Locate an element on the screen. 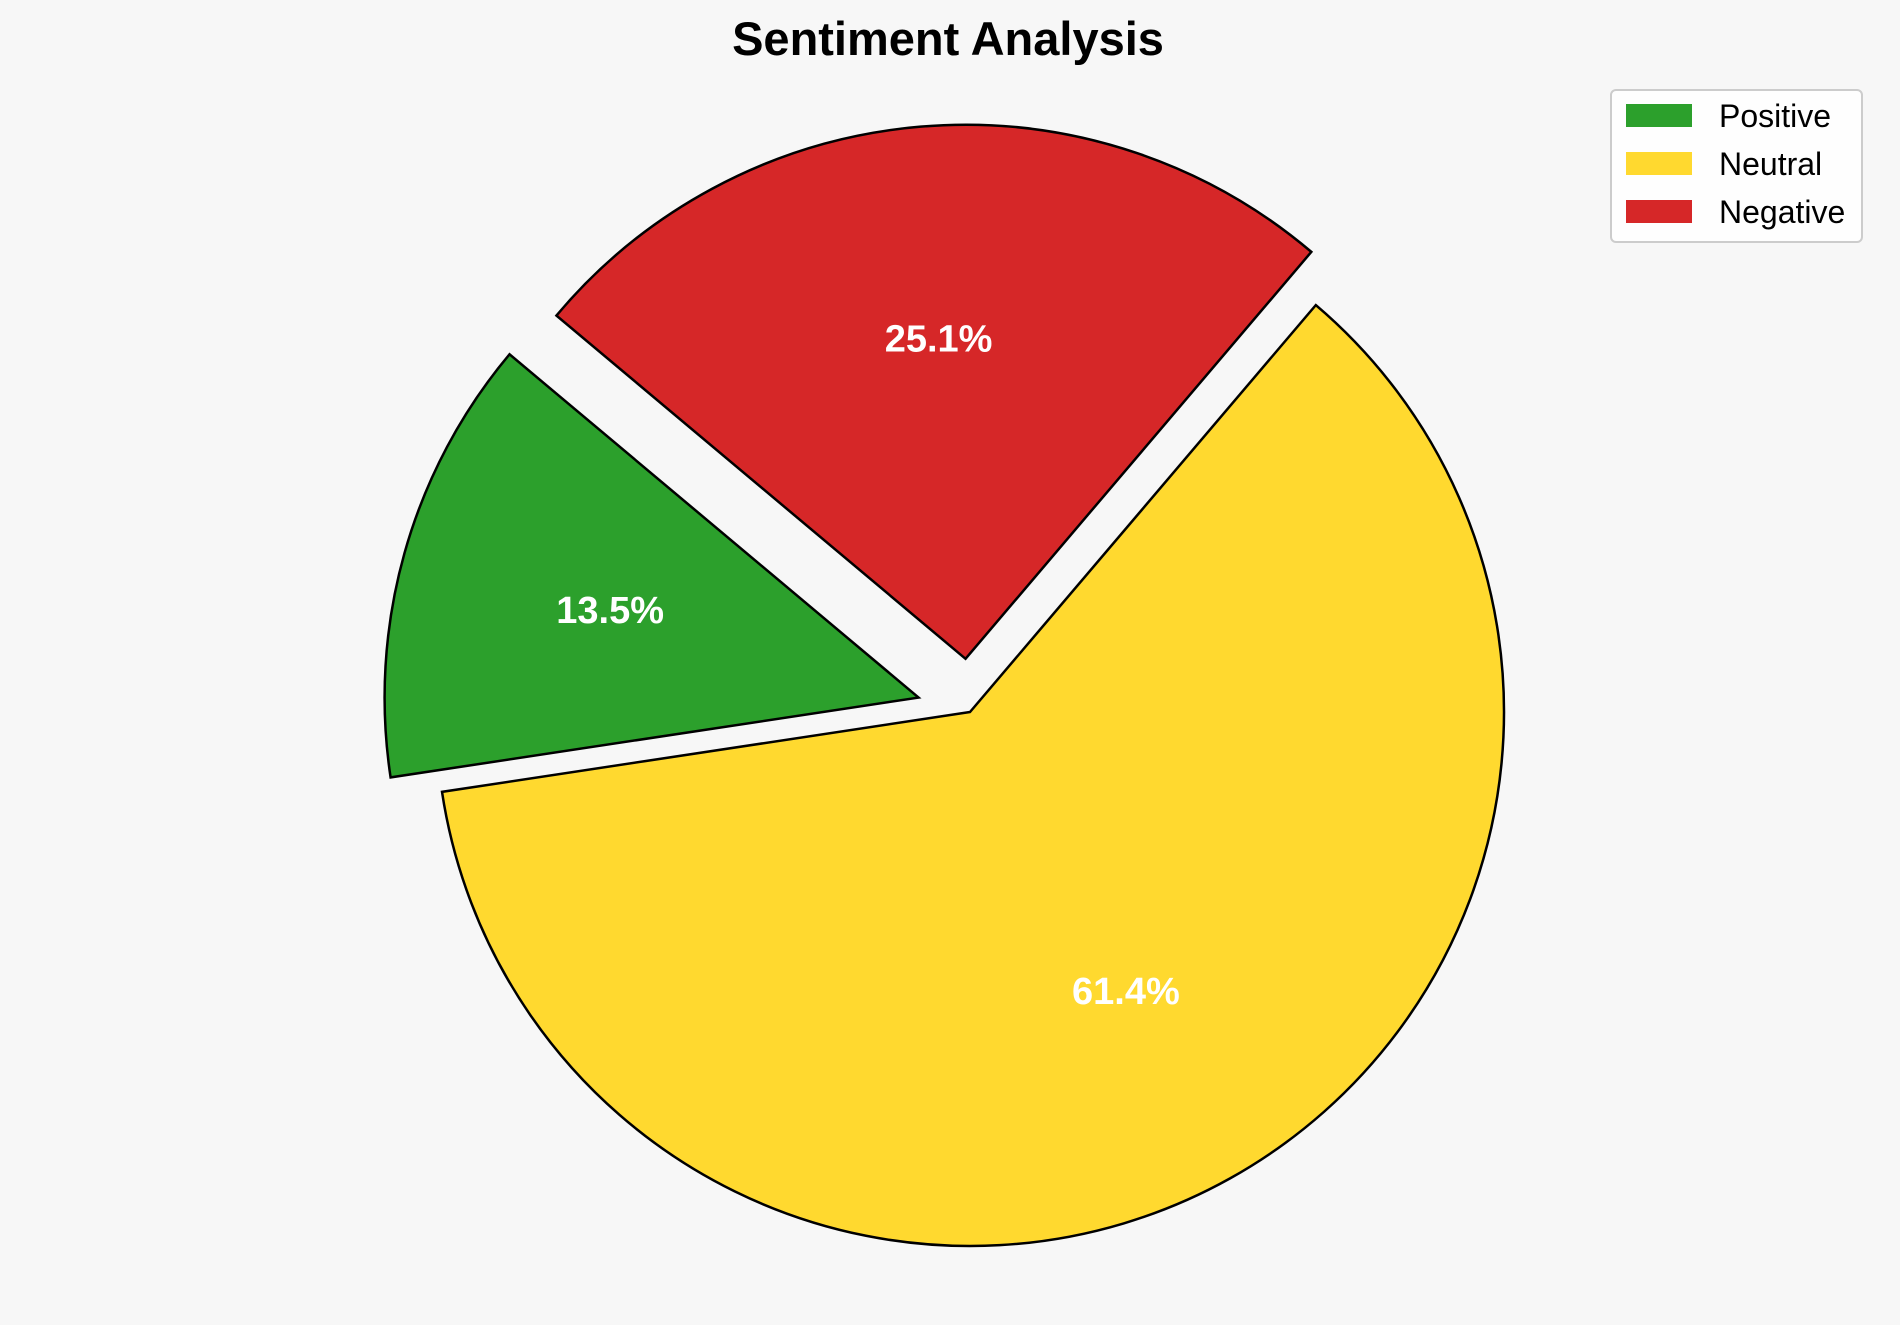 This screenshot has width=1900, height=1325. pie-slice-positive is located at coordinates (652, 565).